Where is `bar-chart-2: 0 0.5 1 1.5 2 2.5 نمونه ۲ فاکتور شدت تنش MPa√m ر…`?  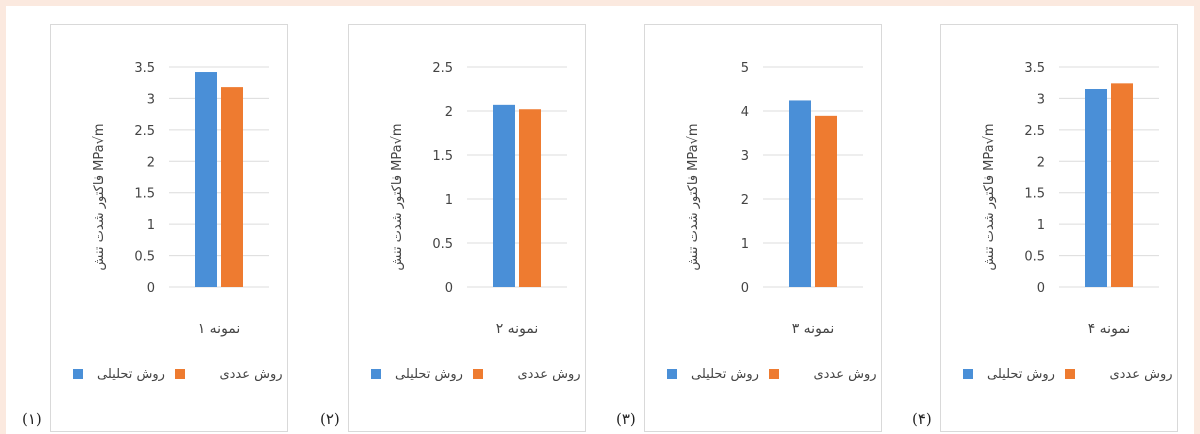 bar-chart-2: 0 0.5 1 1.5 2 2.5 نمونه ۲ فاکتور شدت تنش MPa√m ر… is located at coordinates (476, 221).